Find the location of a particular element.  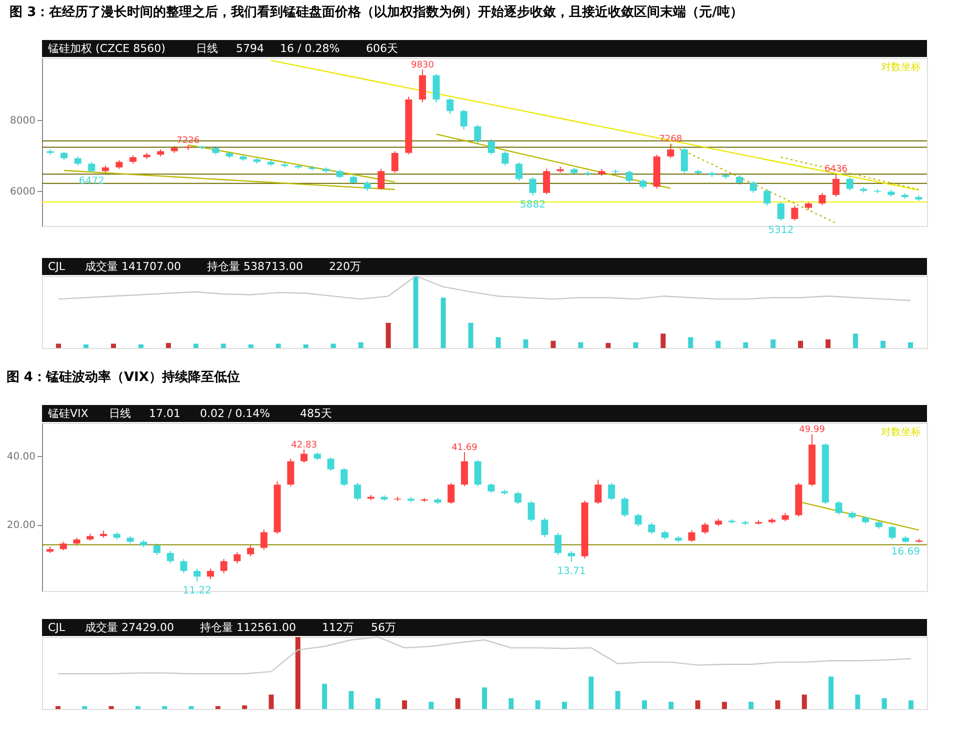

text: 锰硅加权 (CZCE 8560) is located at coordinates (106, 48).